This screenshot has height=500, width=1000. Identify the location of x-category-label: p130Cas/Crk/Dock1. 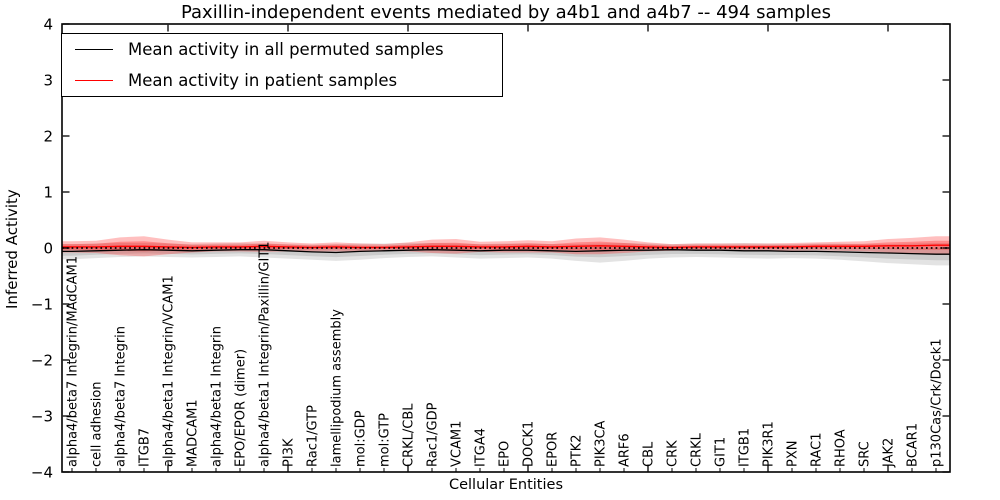
(937, 402).